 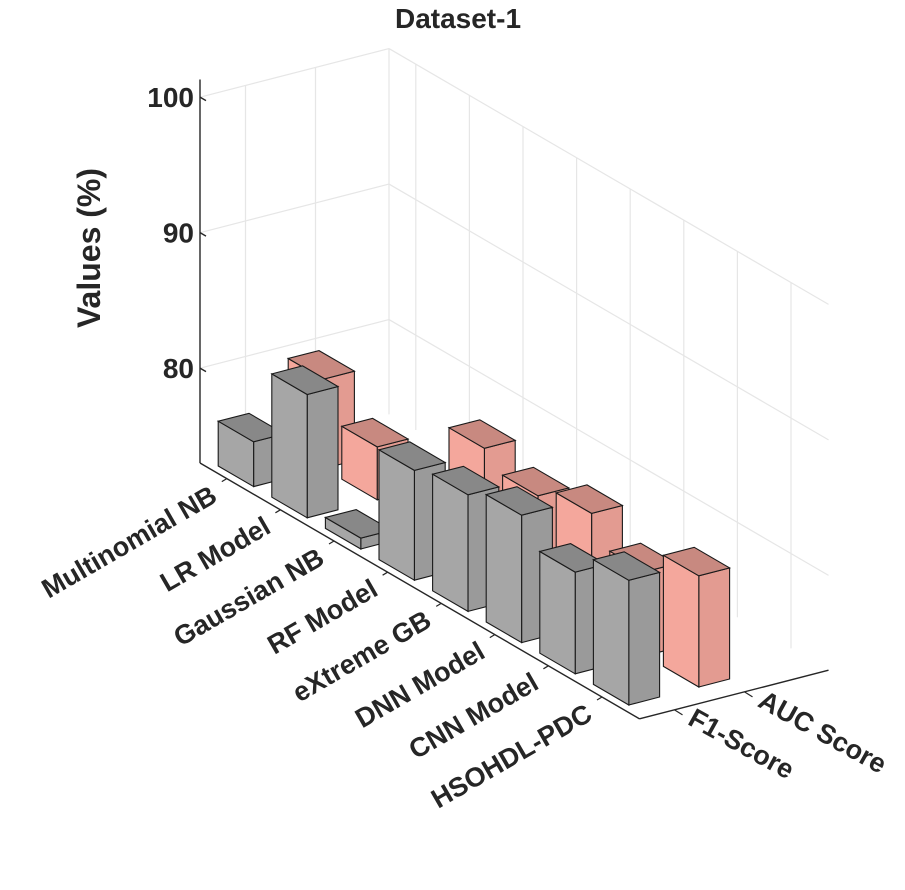 What do you see at coordinates (129, 542) in the screenshot?
I see `category-label: Multinomial NB` at bounding box center [129, 542].